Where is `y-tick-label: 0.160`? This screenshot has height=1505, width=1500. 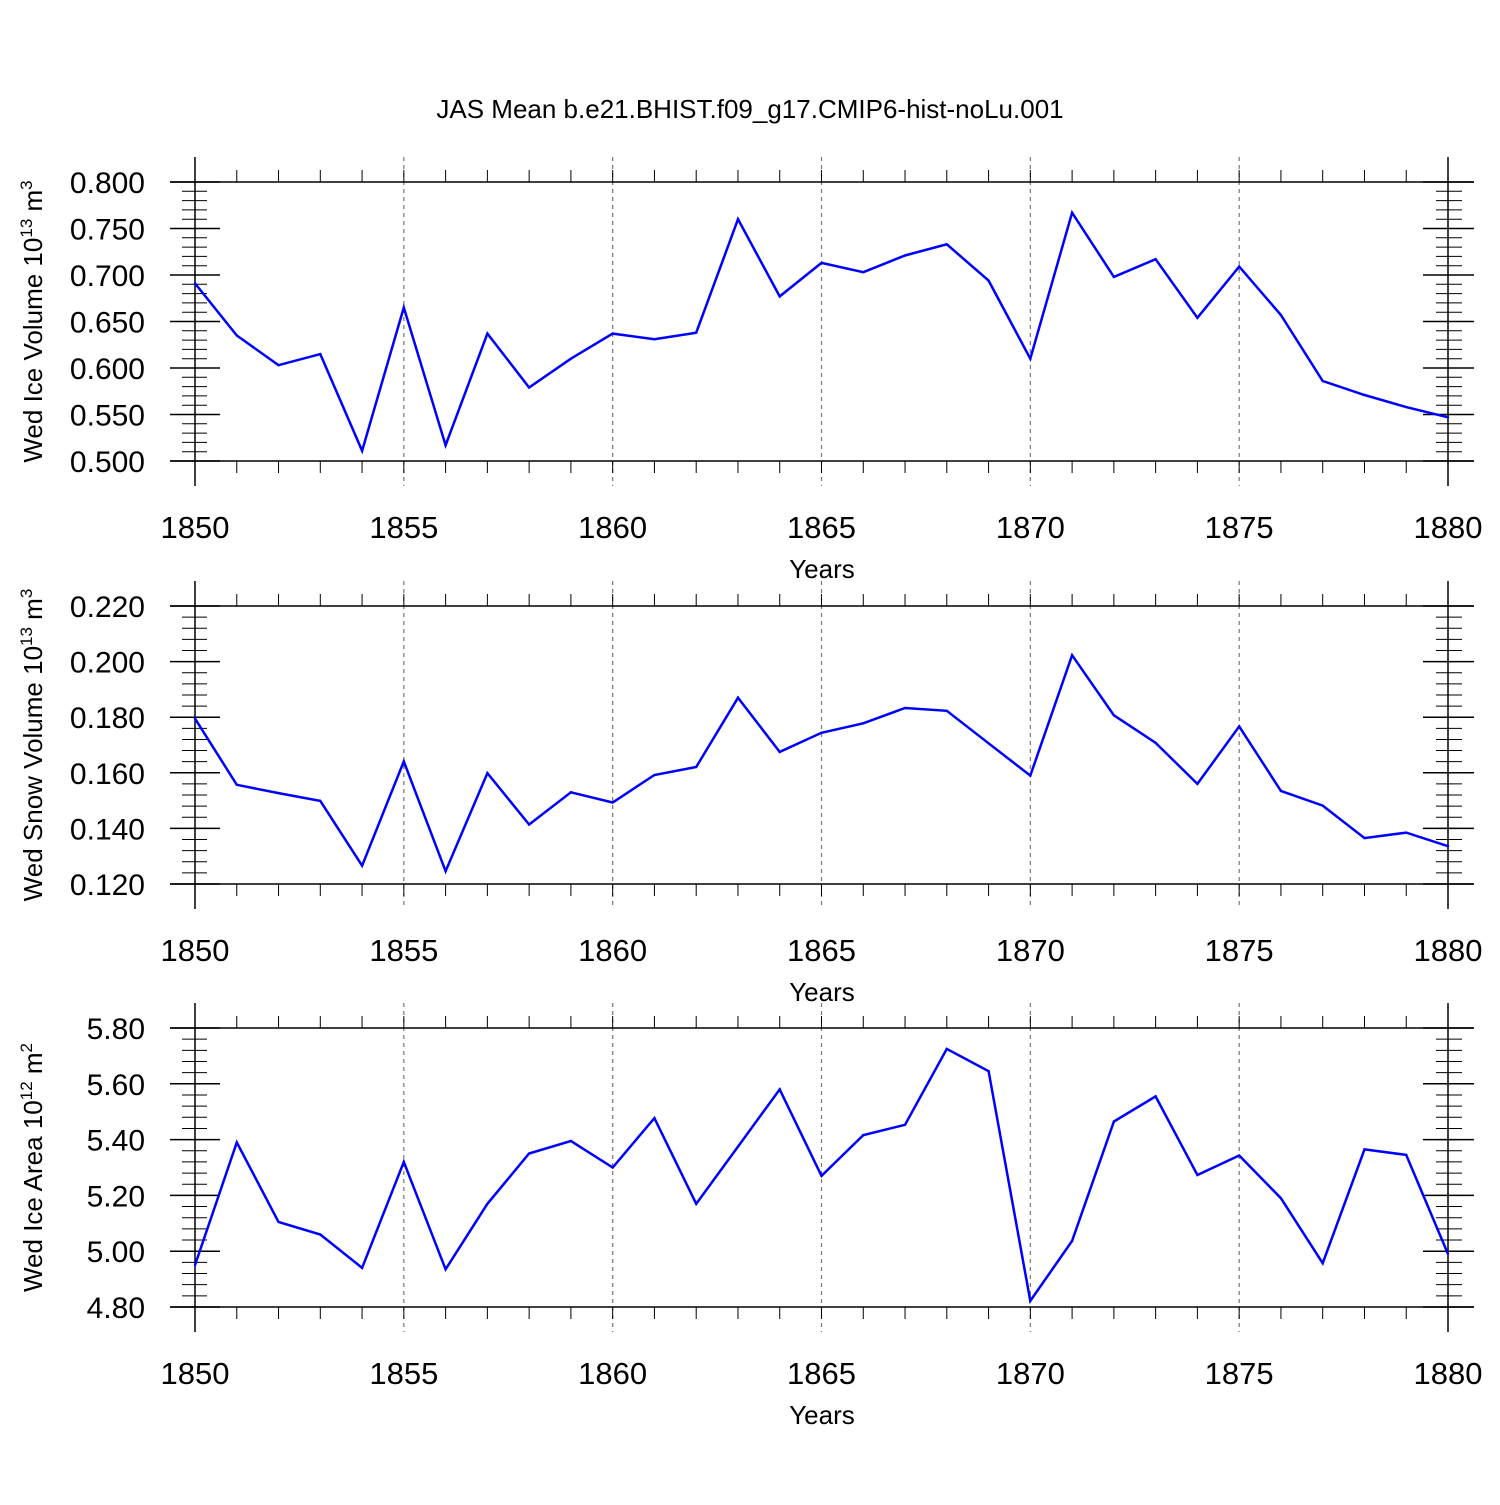
y-tick-label: 0.160 is located at coordinates (107, 774).